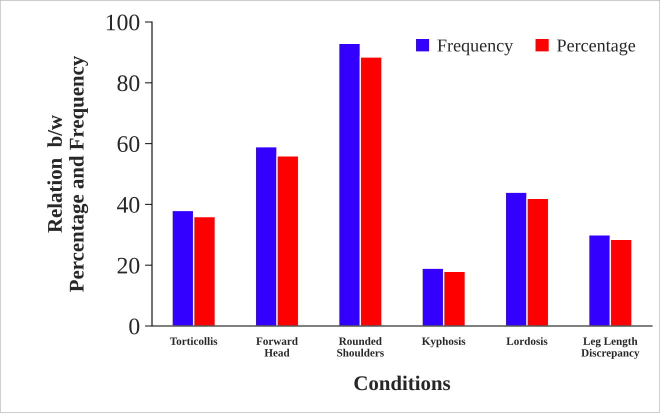 This screenshot has width=660, height=413. What do you see at coordinates (444, 342) in the screenshot?
I see `x-tick-label: Kyphosis` at bounding box center [444, 342].